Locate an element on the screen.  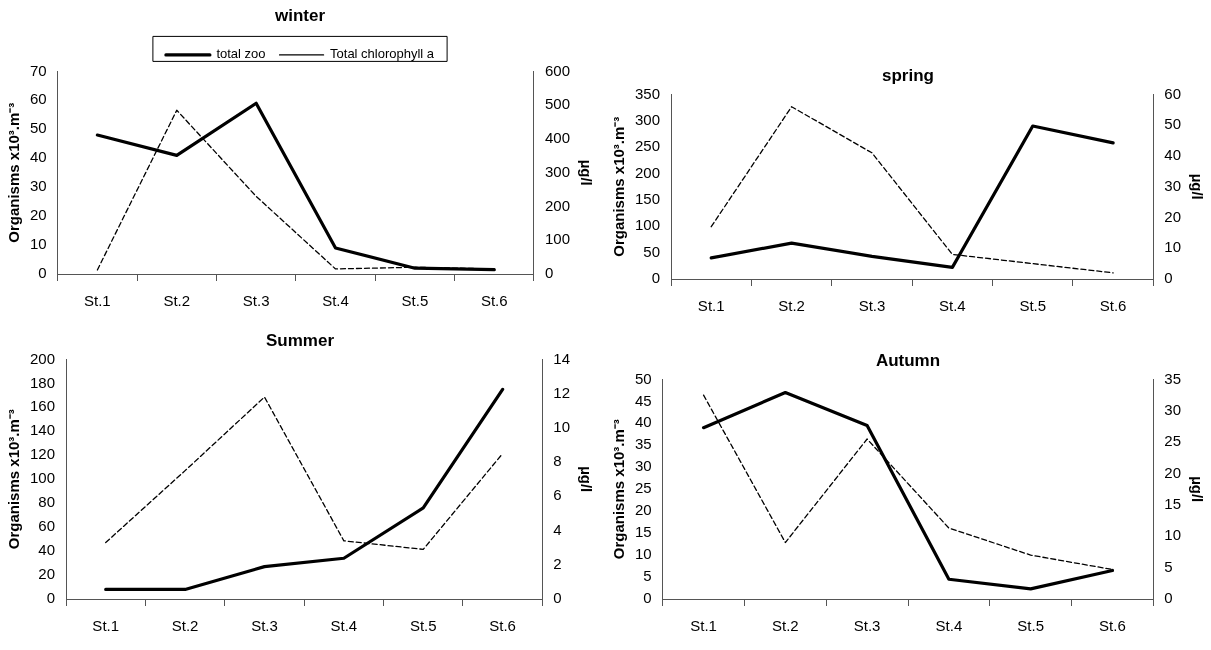
y2-tick-label: 6 is located at coordinates (557, 495).